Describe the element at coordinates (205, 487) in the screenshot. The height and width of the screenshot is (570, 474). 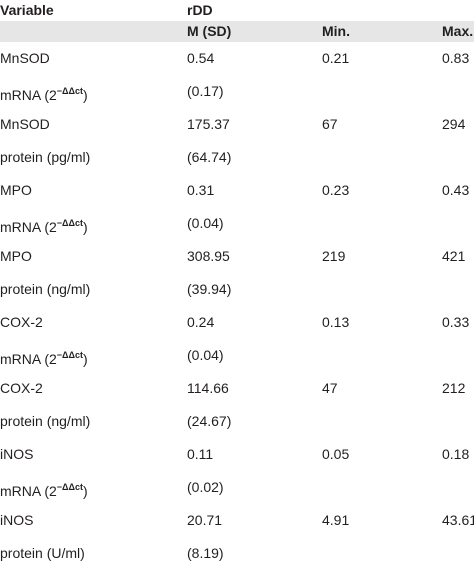
I see `mean-sd-cell: (0.02)` at that location.